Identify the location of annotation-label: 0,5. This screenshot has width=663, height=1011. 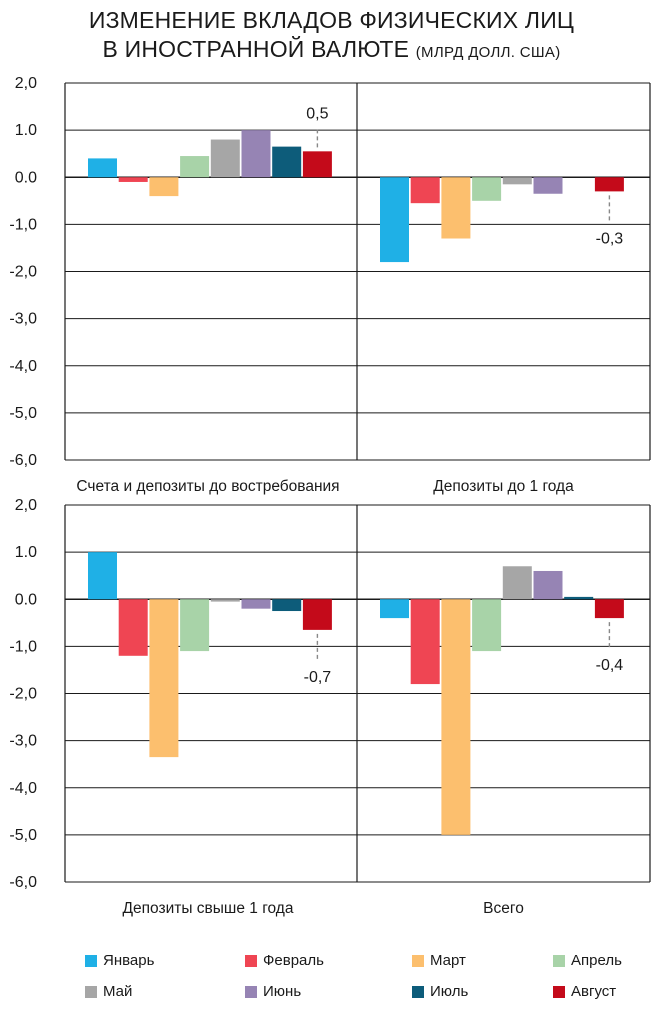
(317, 113).